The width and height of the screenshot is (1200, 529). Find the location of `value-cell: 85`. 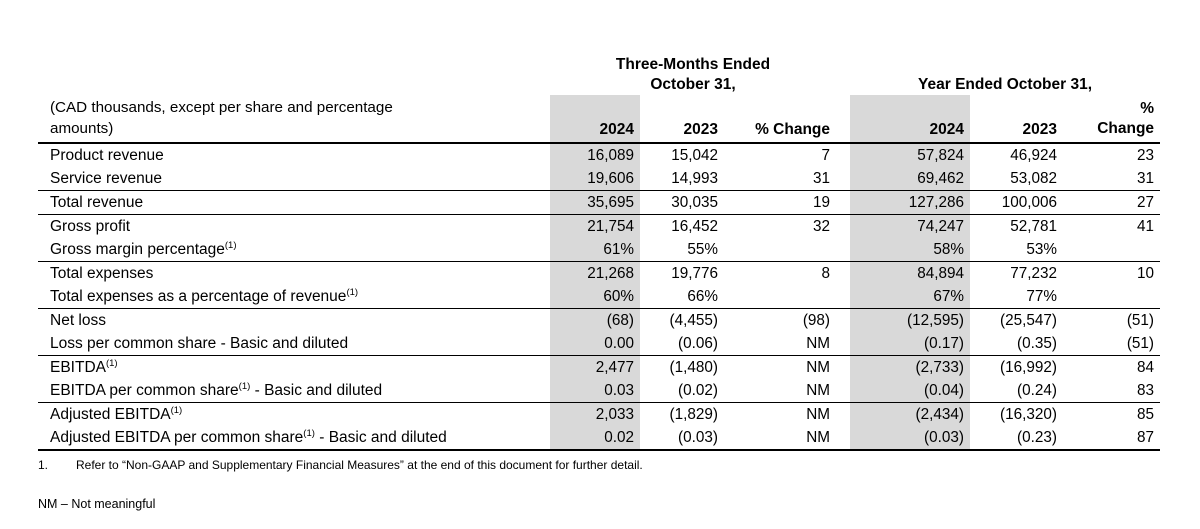

value-cell: 85 is located at coordinates (1146, 414).